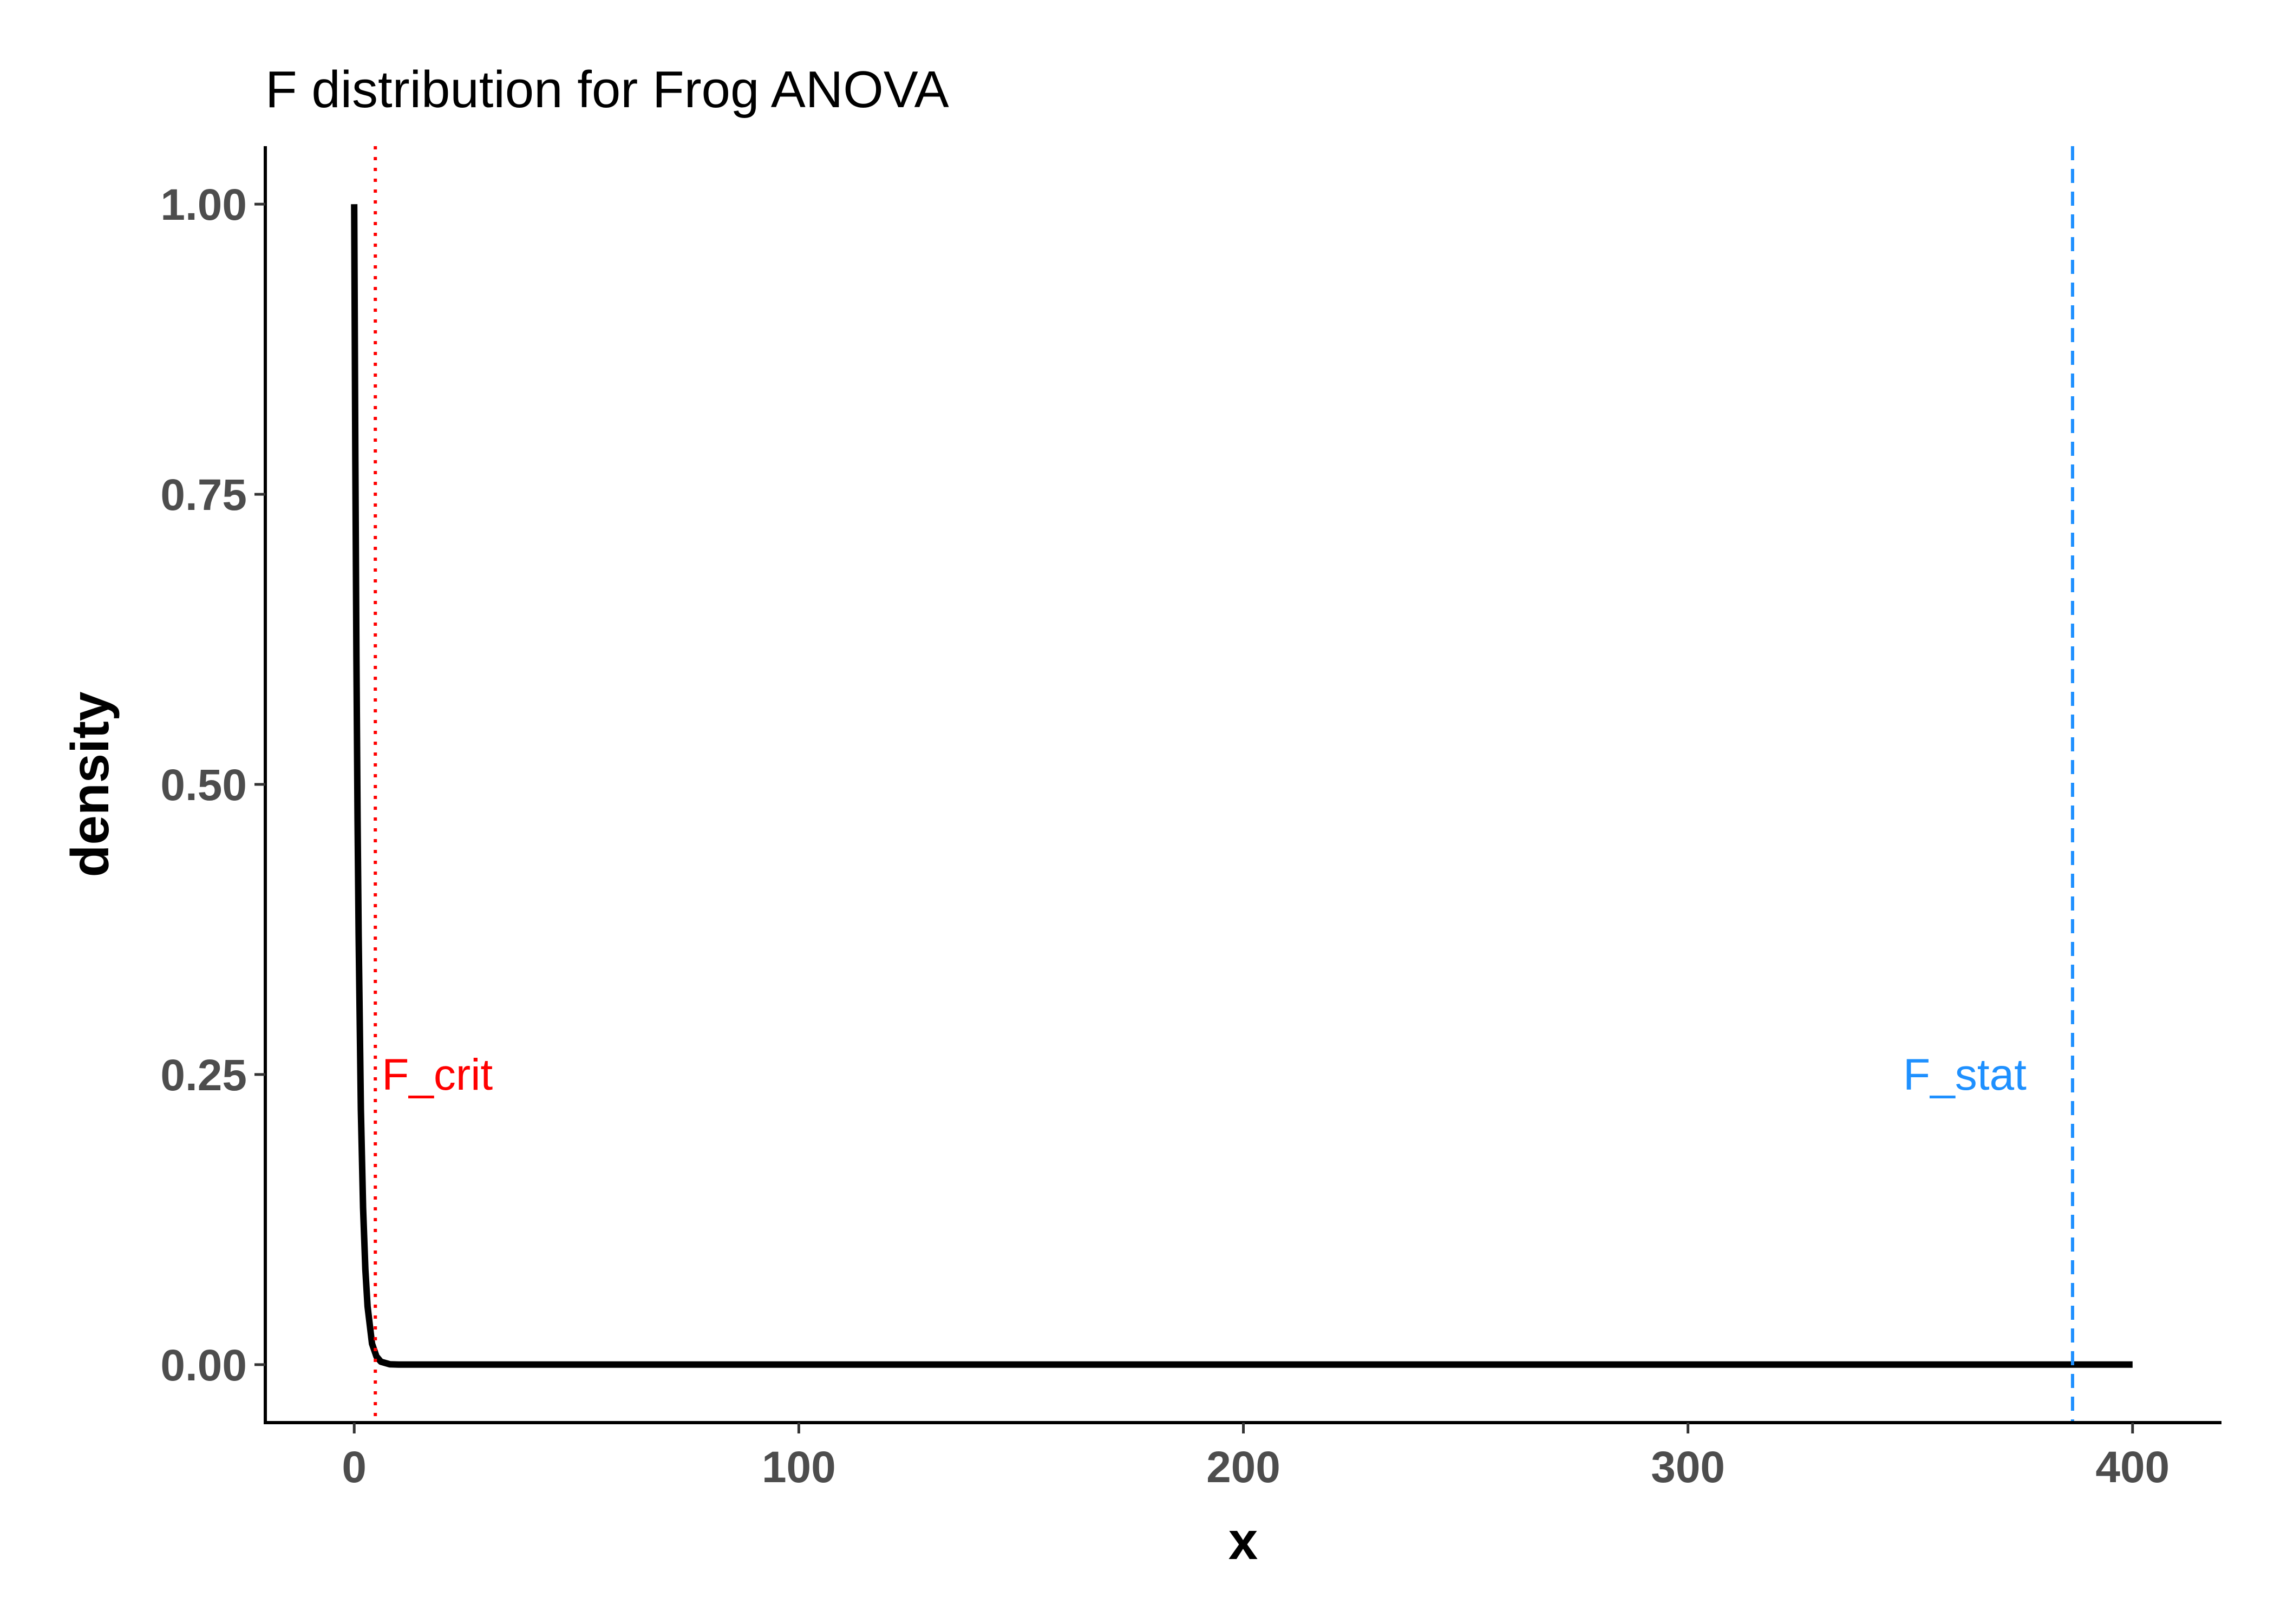 This screenshot has width=2274, height=1624. Describe the element at coordinates (204, 1075) in the screenshot. I see `y-tick-label: 0.25` at that location.